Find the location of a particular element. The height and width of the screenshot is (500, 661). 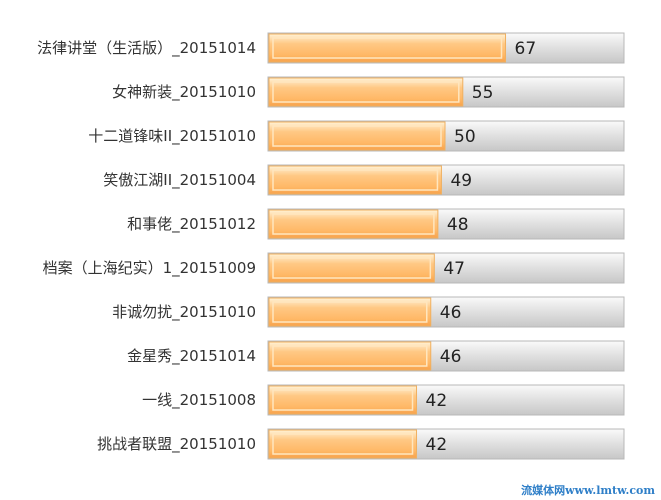

category-label: 十二道锋味II_20151010 is located at coordinates (172, 136).